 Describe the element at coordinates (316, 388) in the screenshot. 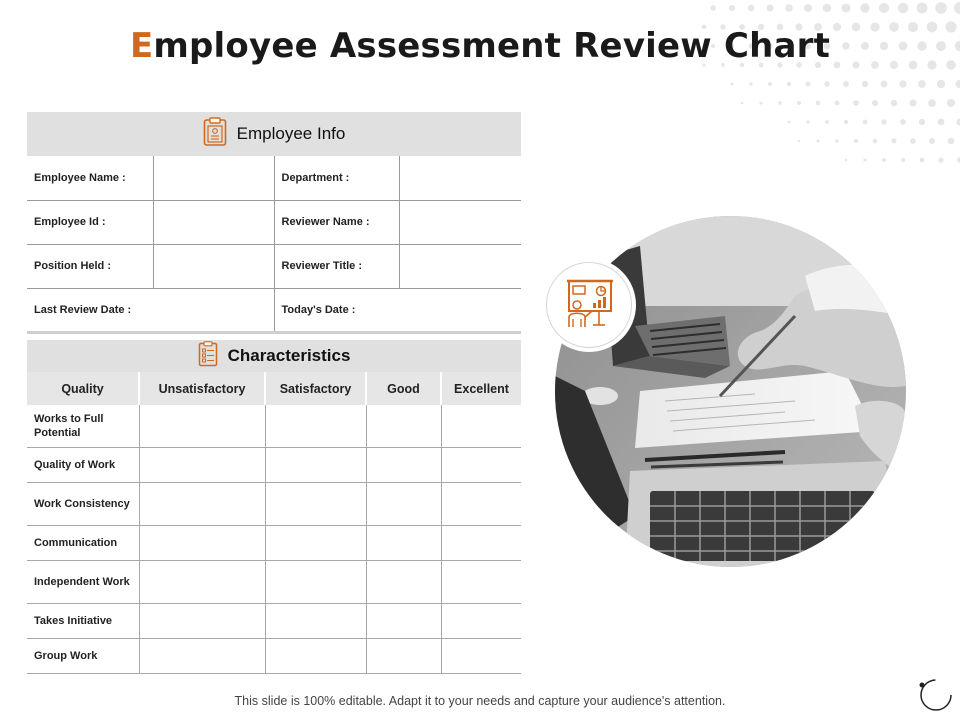

I see `column-header-satisfactory: Satisfactory` at that location.